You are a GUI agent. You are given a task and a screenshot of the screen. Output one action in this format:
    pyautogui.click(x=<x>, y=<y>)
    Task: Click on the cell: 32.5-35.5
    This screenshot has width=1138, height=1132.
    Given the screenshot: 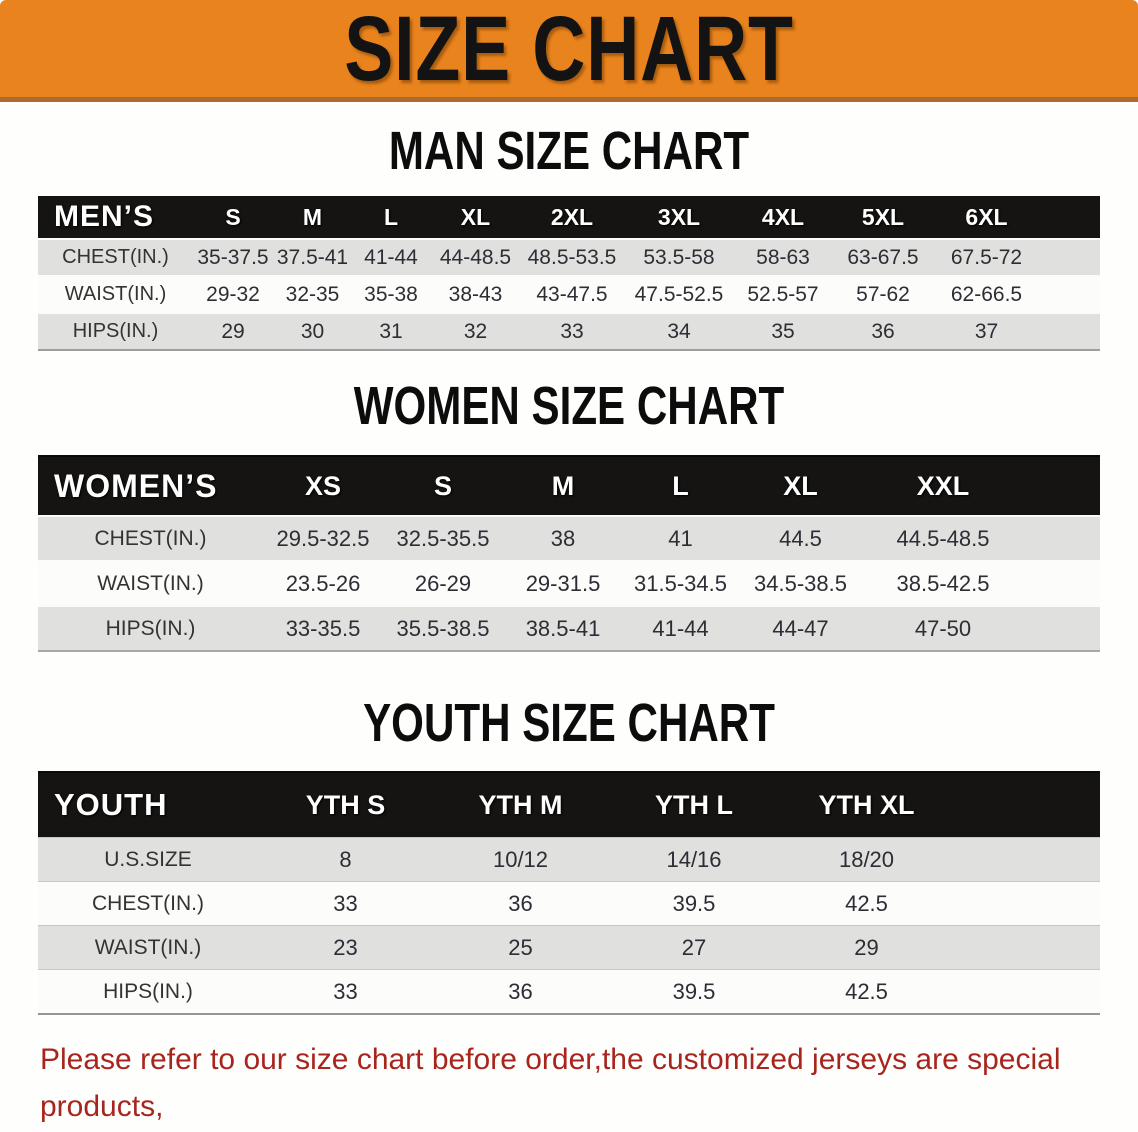 What is the action you would take?
    pyautogui.click(x=443, y=538)
    